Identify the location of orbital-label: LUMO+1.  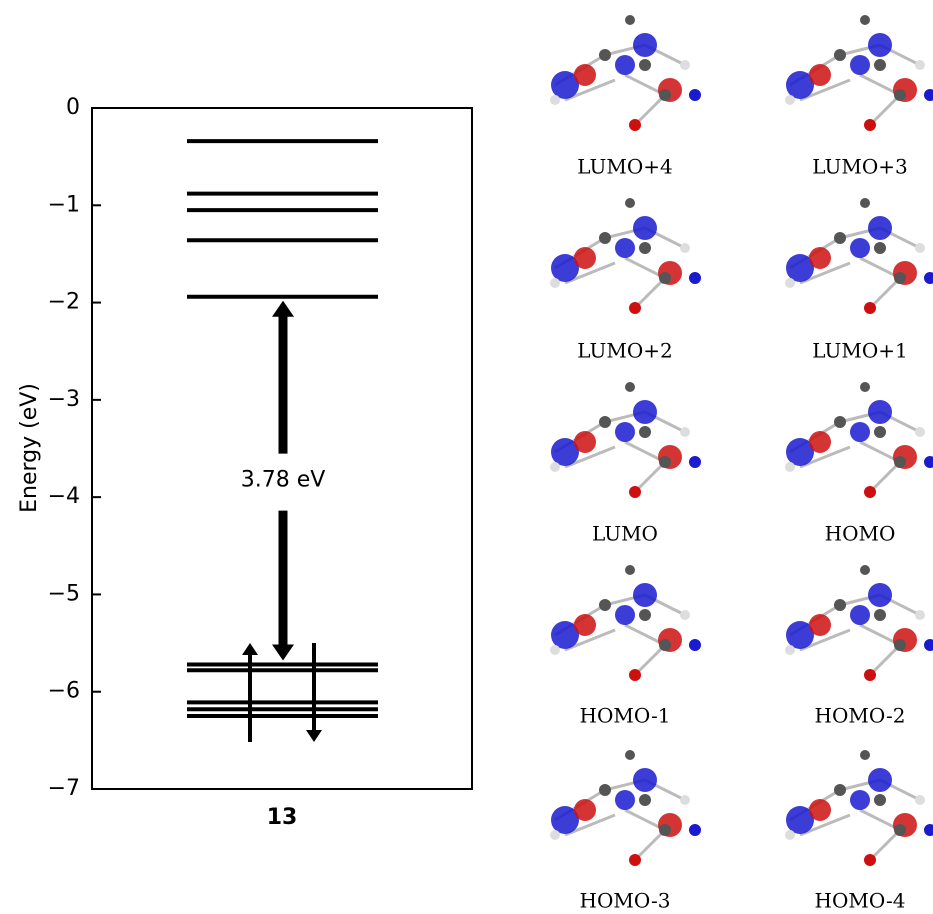
(859, 351).